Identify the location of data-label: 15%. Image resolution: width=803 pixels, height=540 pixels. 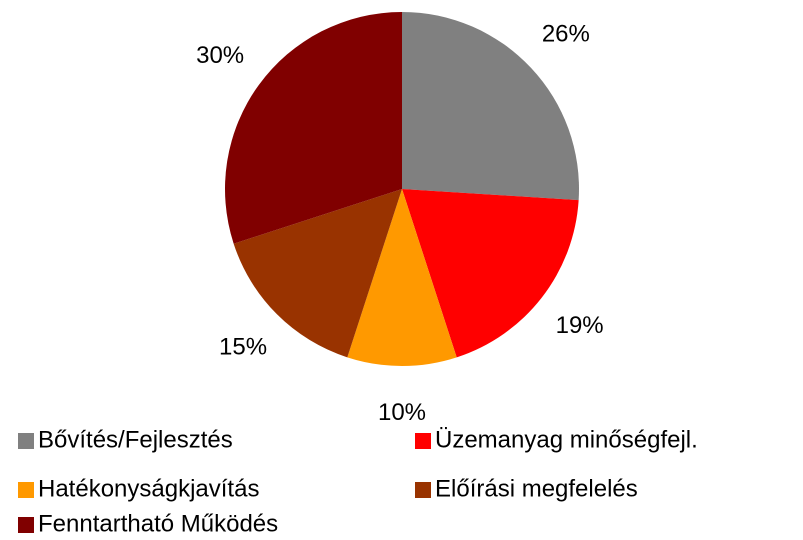
(243, 346).